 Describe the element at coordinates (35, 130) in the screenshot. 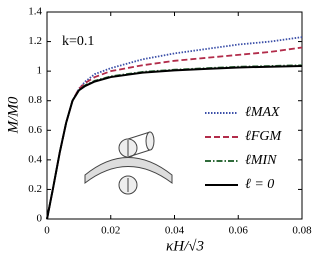

I see `y-tick-label: 0.6` at that location.